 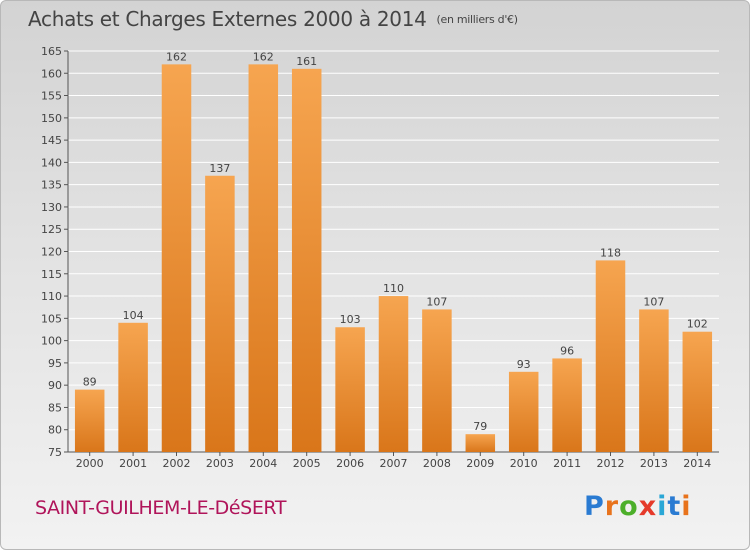 What do you see at coordinates (610, 252) in the screenshot?
I see `value-label-2012: 118` at bounding box center [610, 252].